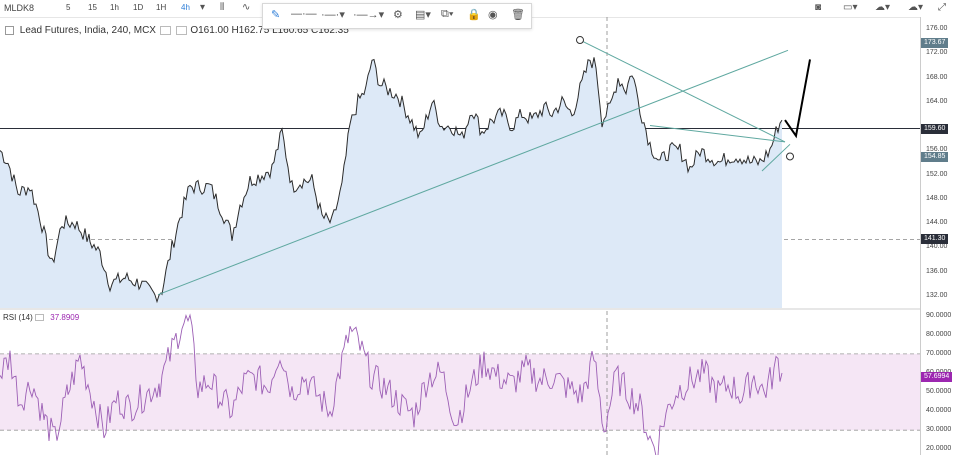 The width and height of the screenshot is (953, 455). I want to click on visibility-icon, so click(165, 30).